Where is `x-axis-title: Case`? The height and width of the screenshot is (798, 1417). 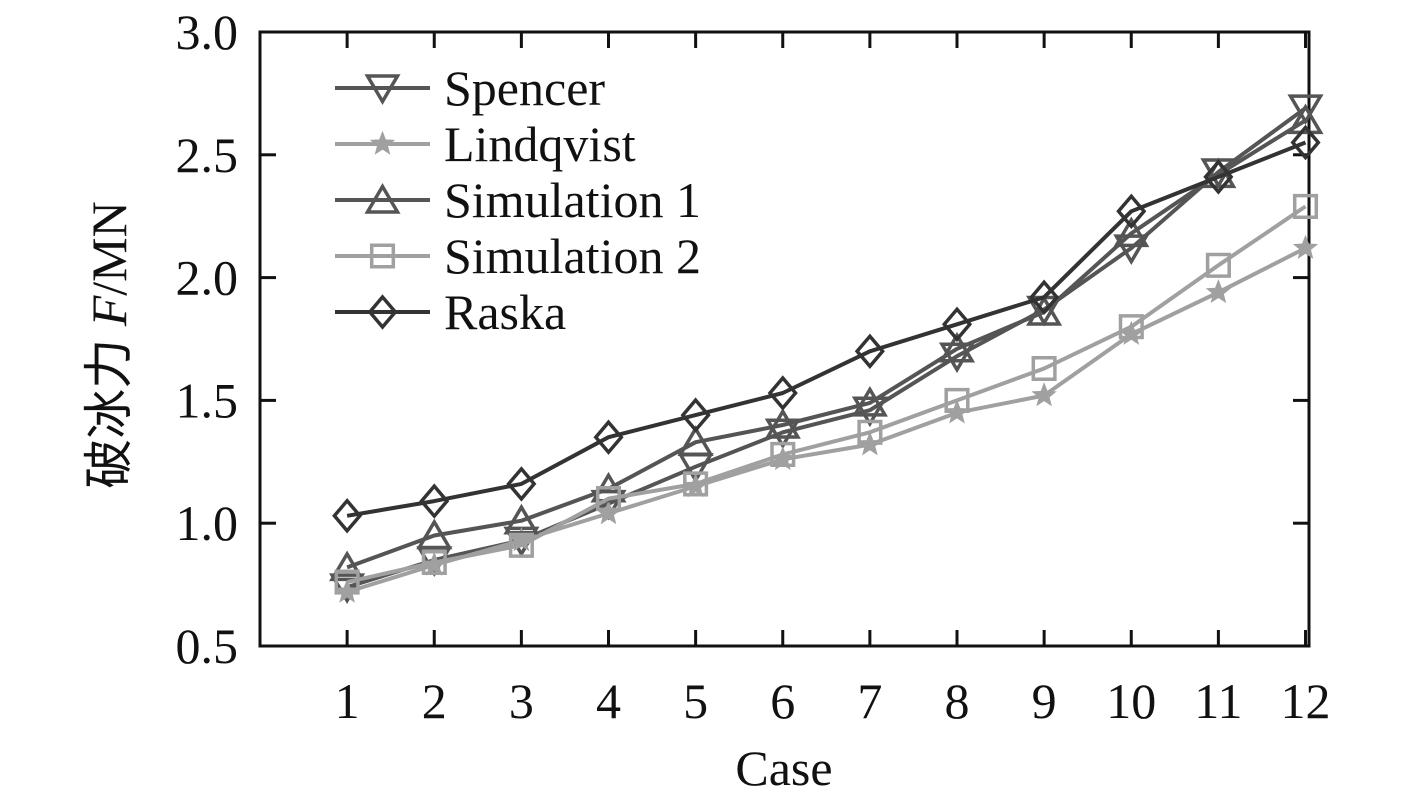 x-axis-title: Case is located at coordinates (783, 768).